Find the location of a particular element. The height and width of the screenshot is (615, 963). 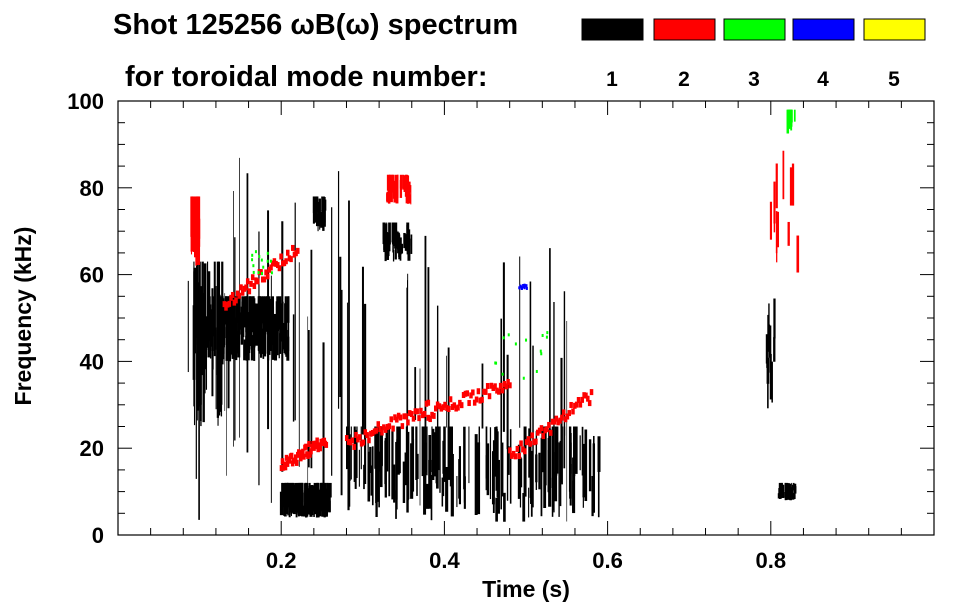

y-tick-label: 60 is located at coordinates (92, 275).